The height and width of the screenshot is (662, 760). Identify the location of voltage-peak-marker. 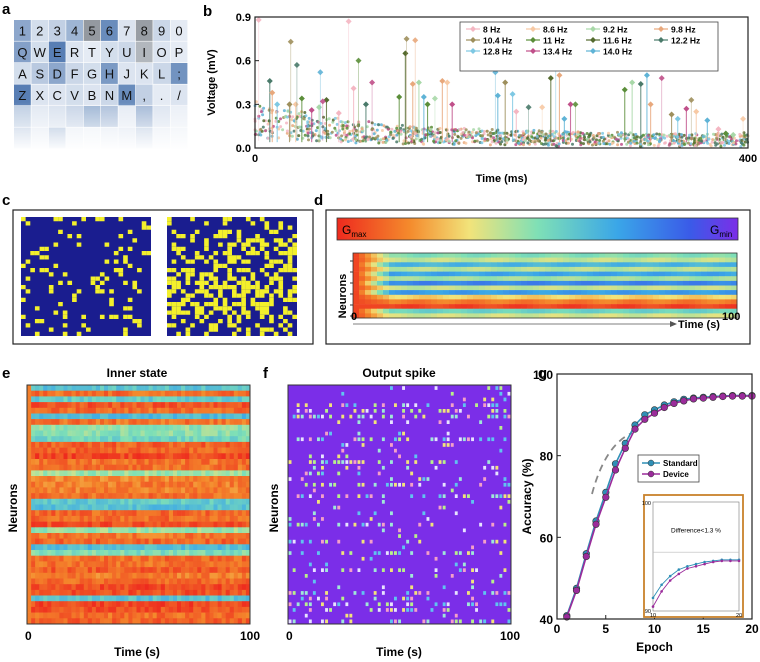
(528, 107).